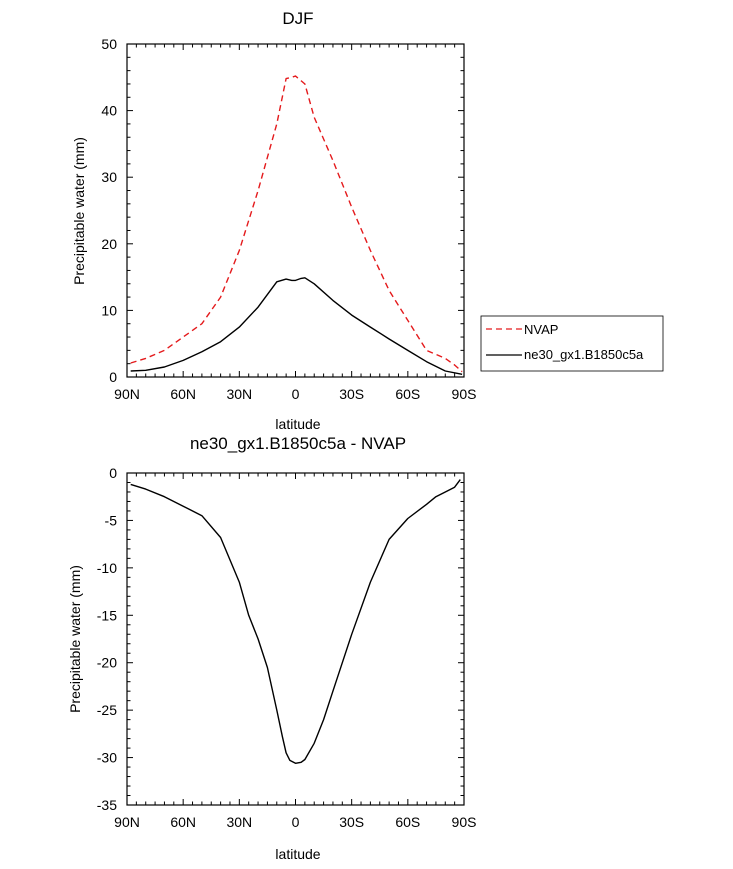 The height and width of the screenshot is (869, 733). Describe the element at coordinates (109, 44) in the screenshot. I see `y-tick-label: 50` at that location.